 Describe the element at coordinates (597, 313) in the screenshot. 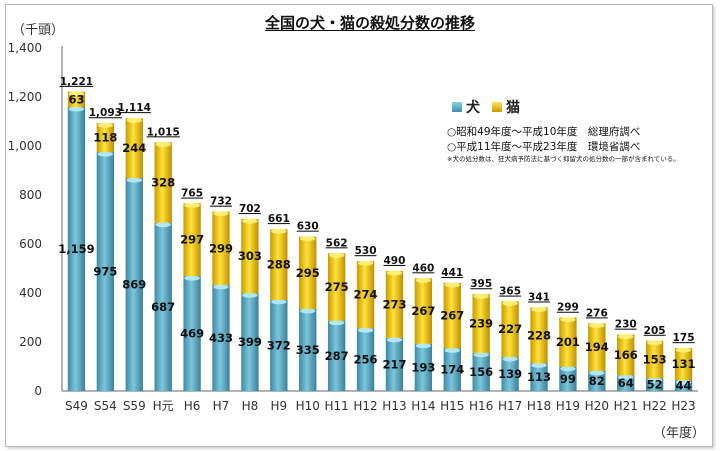

I see `data-label-total: 276` at that location.